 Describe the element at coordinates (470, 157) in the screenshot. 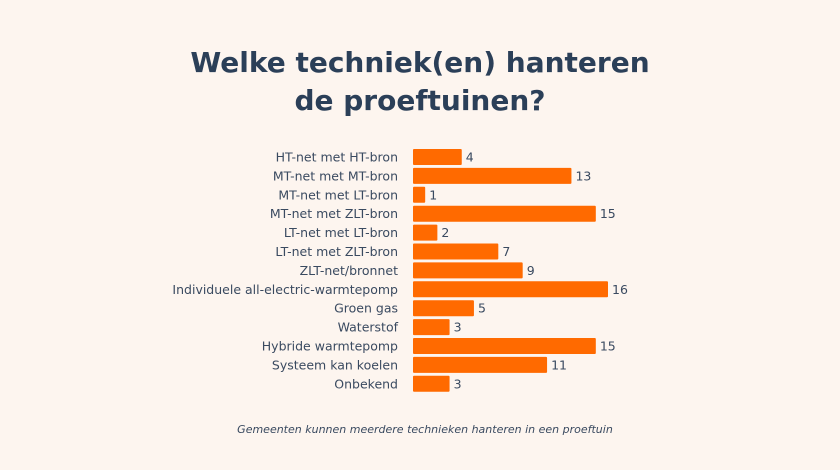

I see `data-label: 4` at that location.